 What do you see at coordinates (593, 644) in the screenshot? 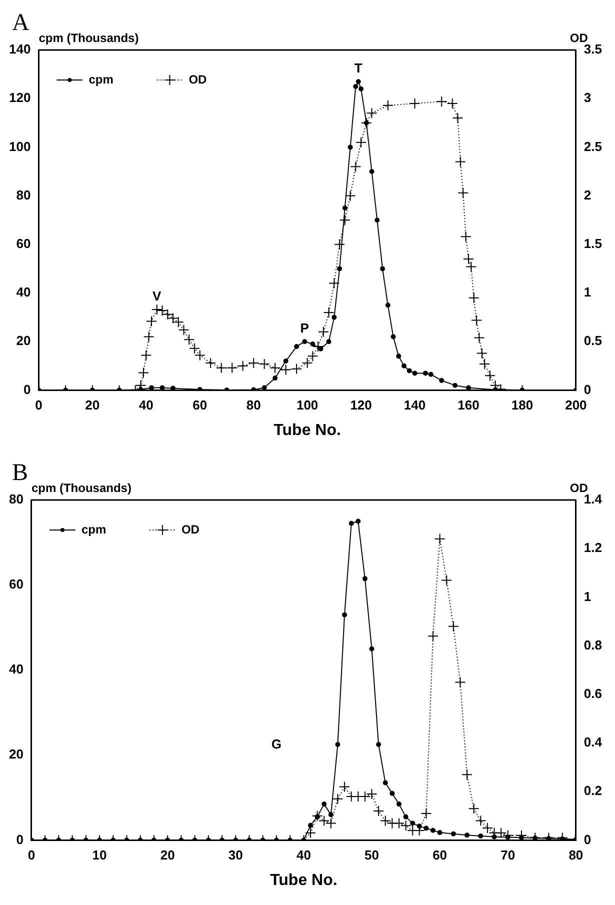
I see `y2-tick-label: 0.8` at bounding box center [593, 644].